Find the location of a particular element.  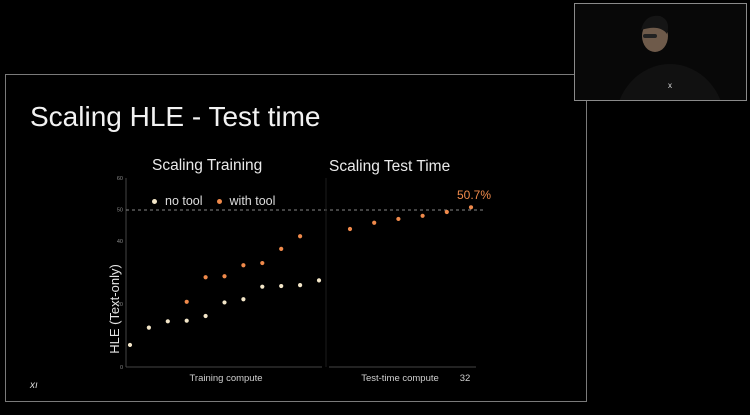

max-score-annotation: 50.7% is located at coordinates (474, 195).